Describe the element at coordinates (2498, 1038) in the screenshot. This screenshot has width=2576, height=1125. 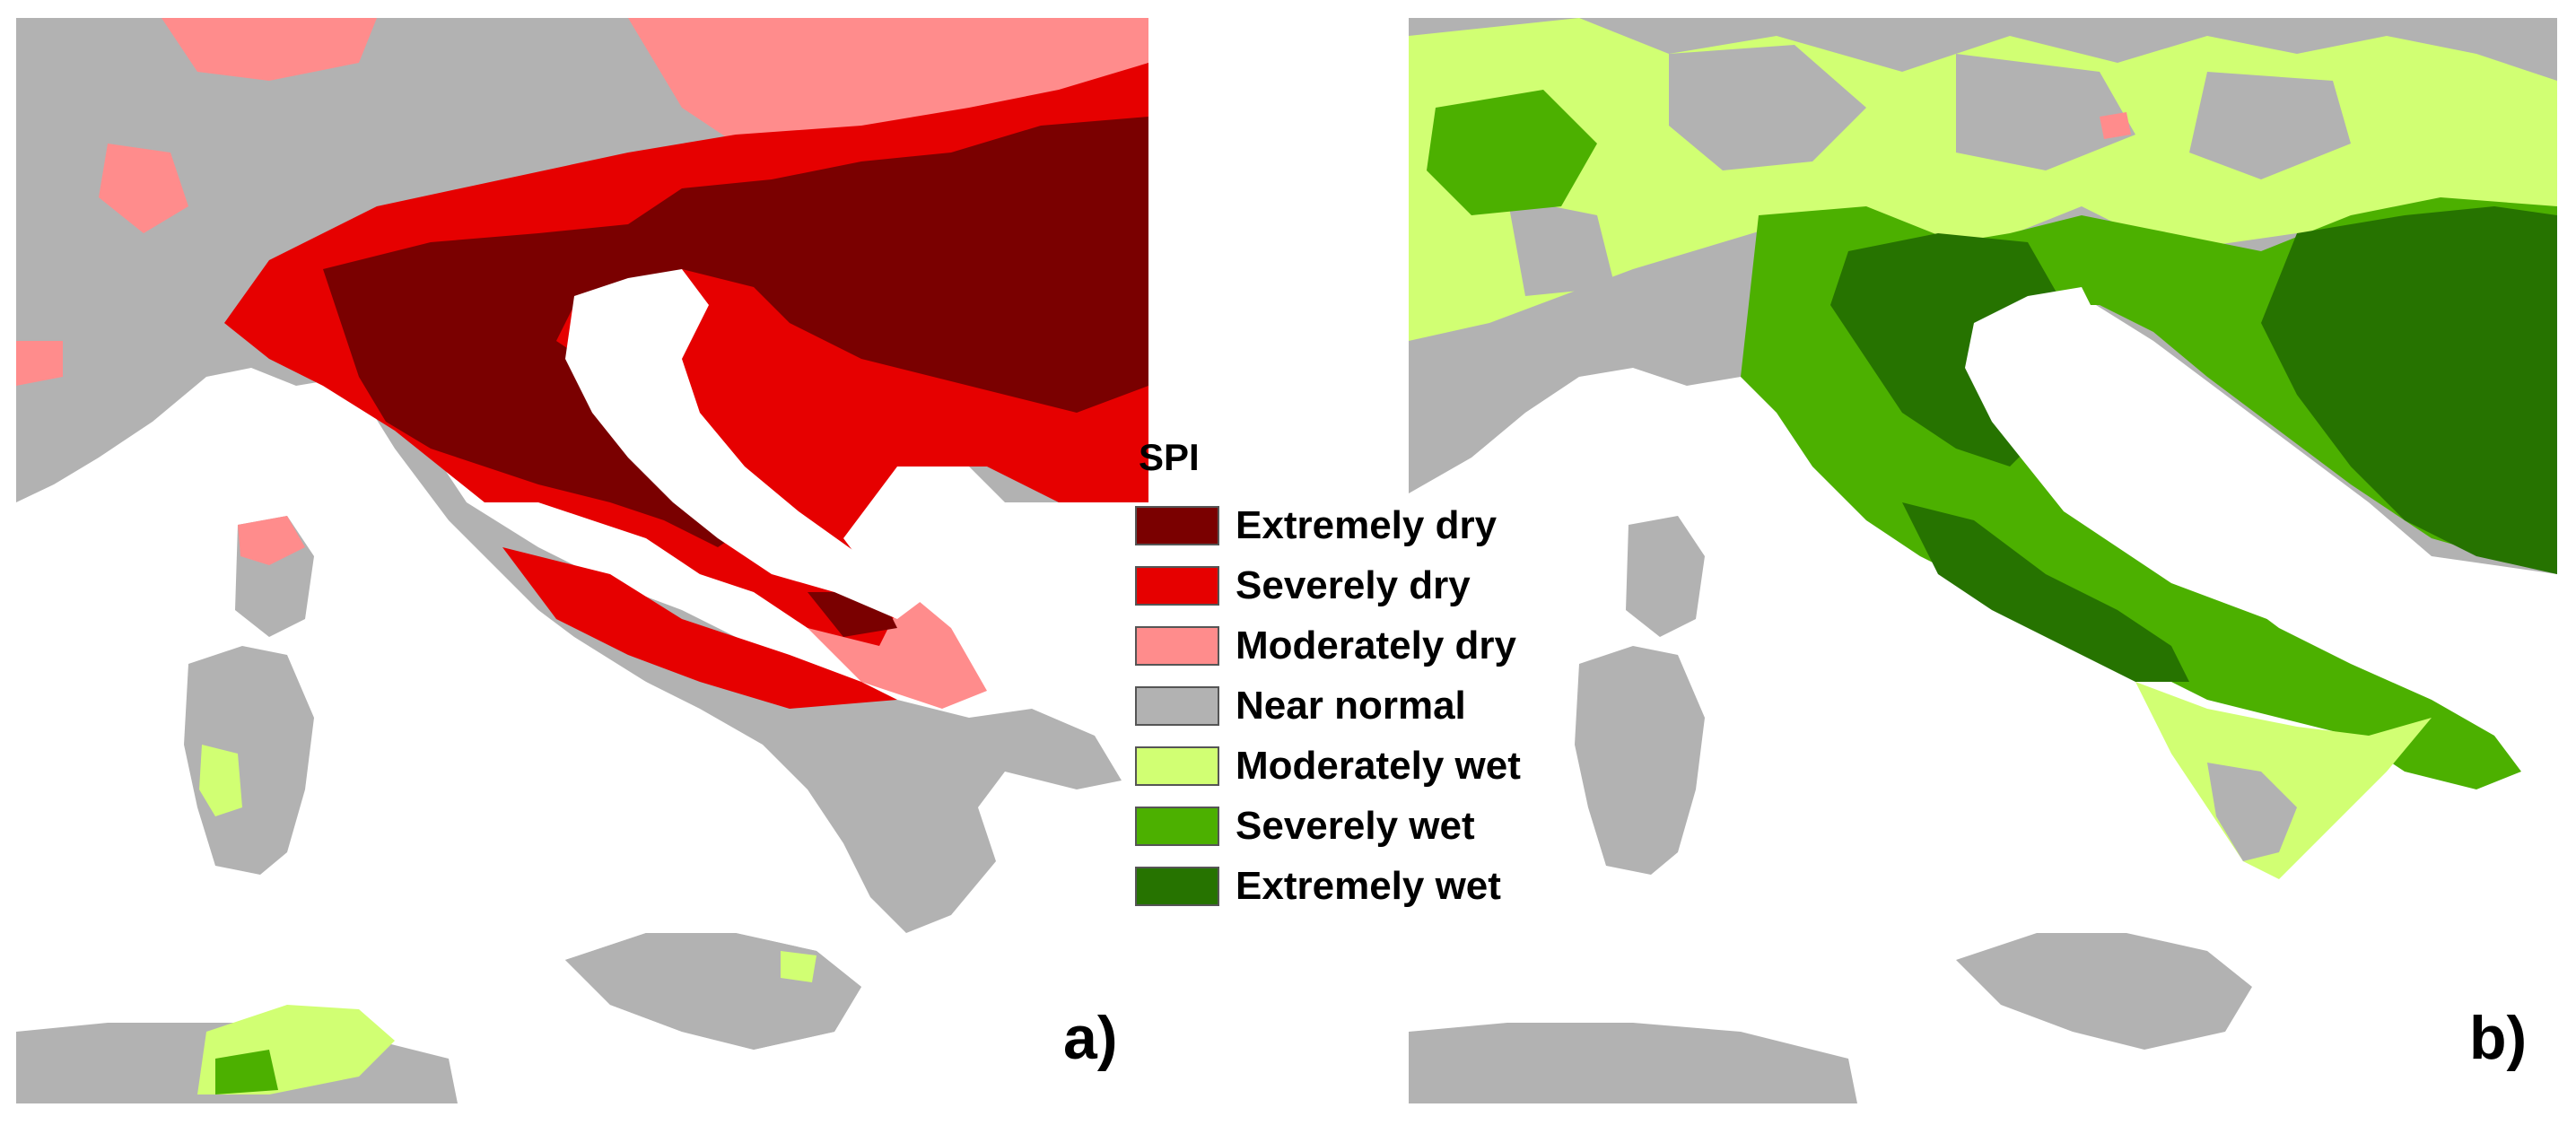
I see `panel-label-b: b)` at that location.